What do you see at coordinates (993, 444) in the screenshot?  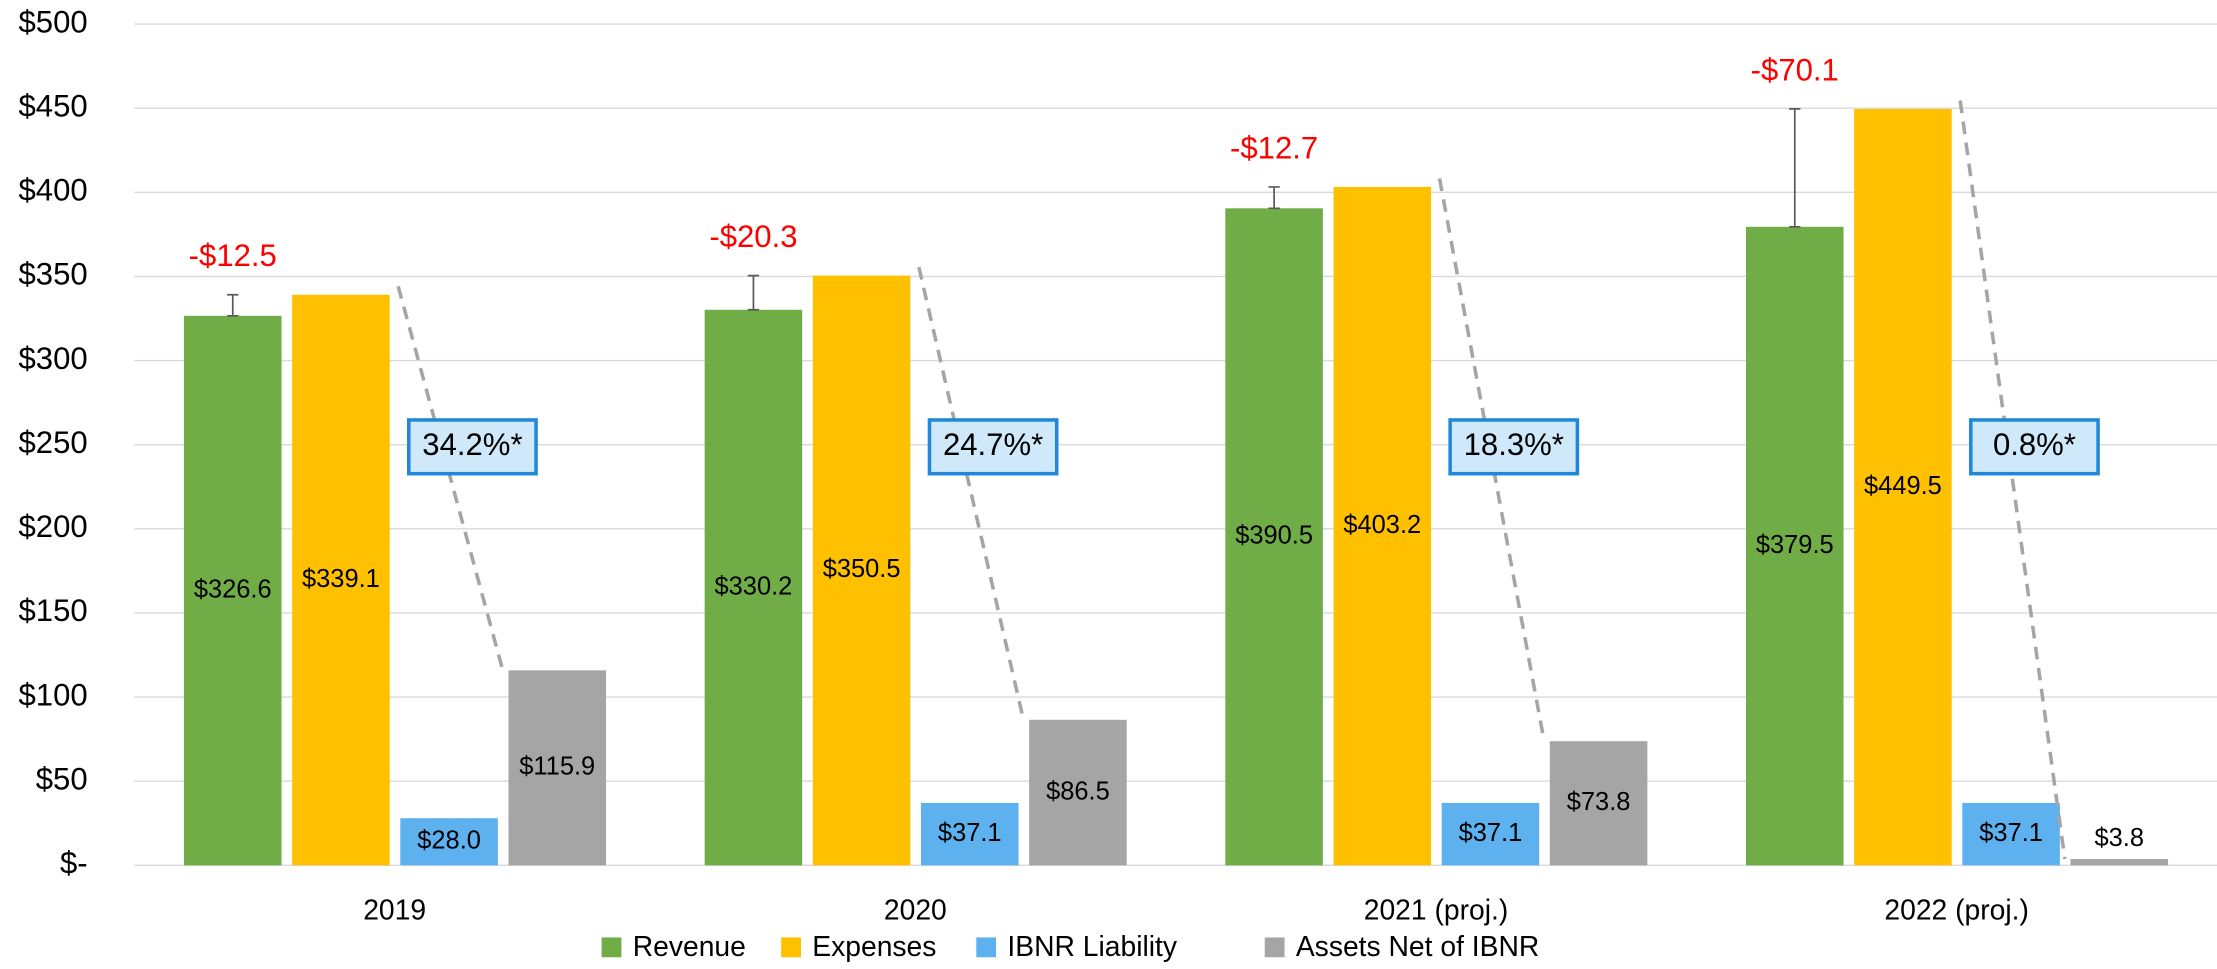 I see `percentage-label: 24.7%*` at bounding box center [993, 444].